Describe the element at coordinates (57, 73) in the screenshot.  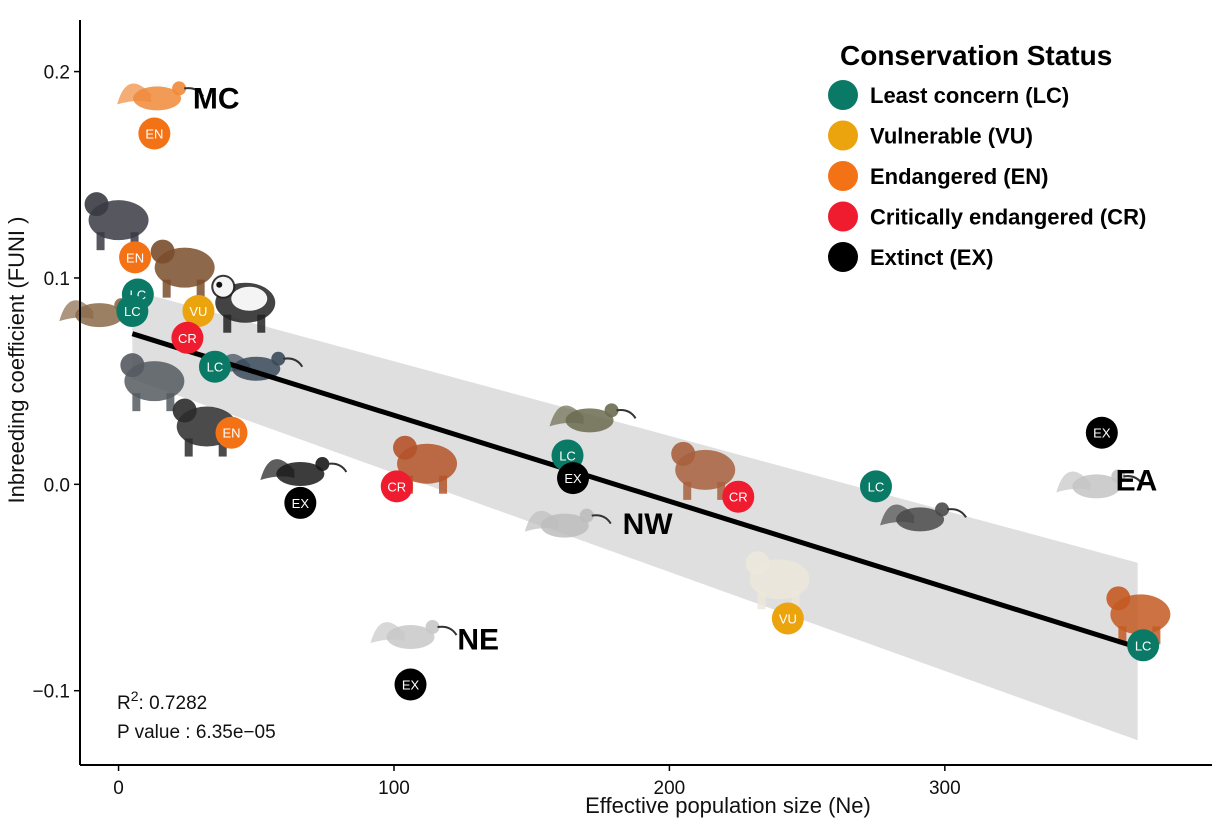
I see `y-tick-label: 0.2` at that location.